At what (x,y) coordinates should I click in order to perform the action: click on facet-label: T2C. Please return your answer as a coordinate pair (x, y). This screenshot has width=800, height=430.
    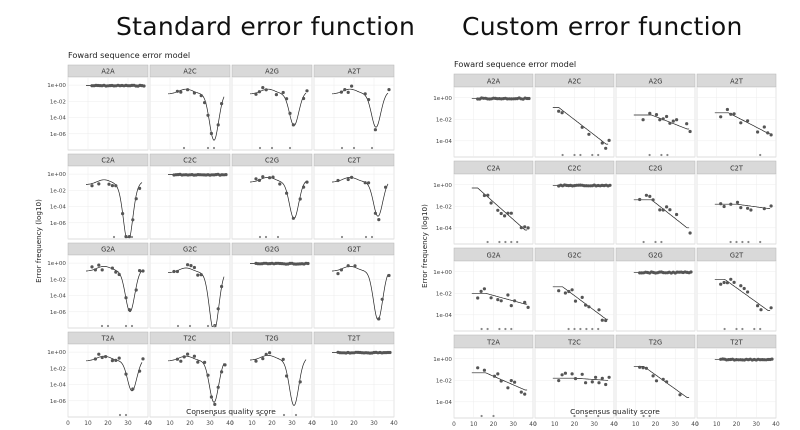
    Looking at the image, I should click on (190, 339).